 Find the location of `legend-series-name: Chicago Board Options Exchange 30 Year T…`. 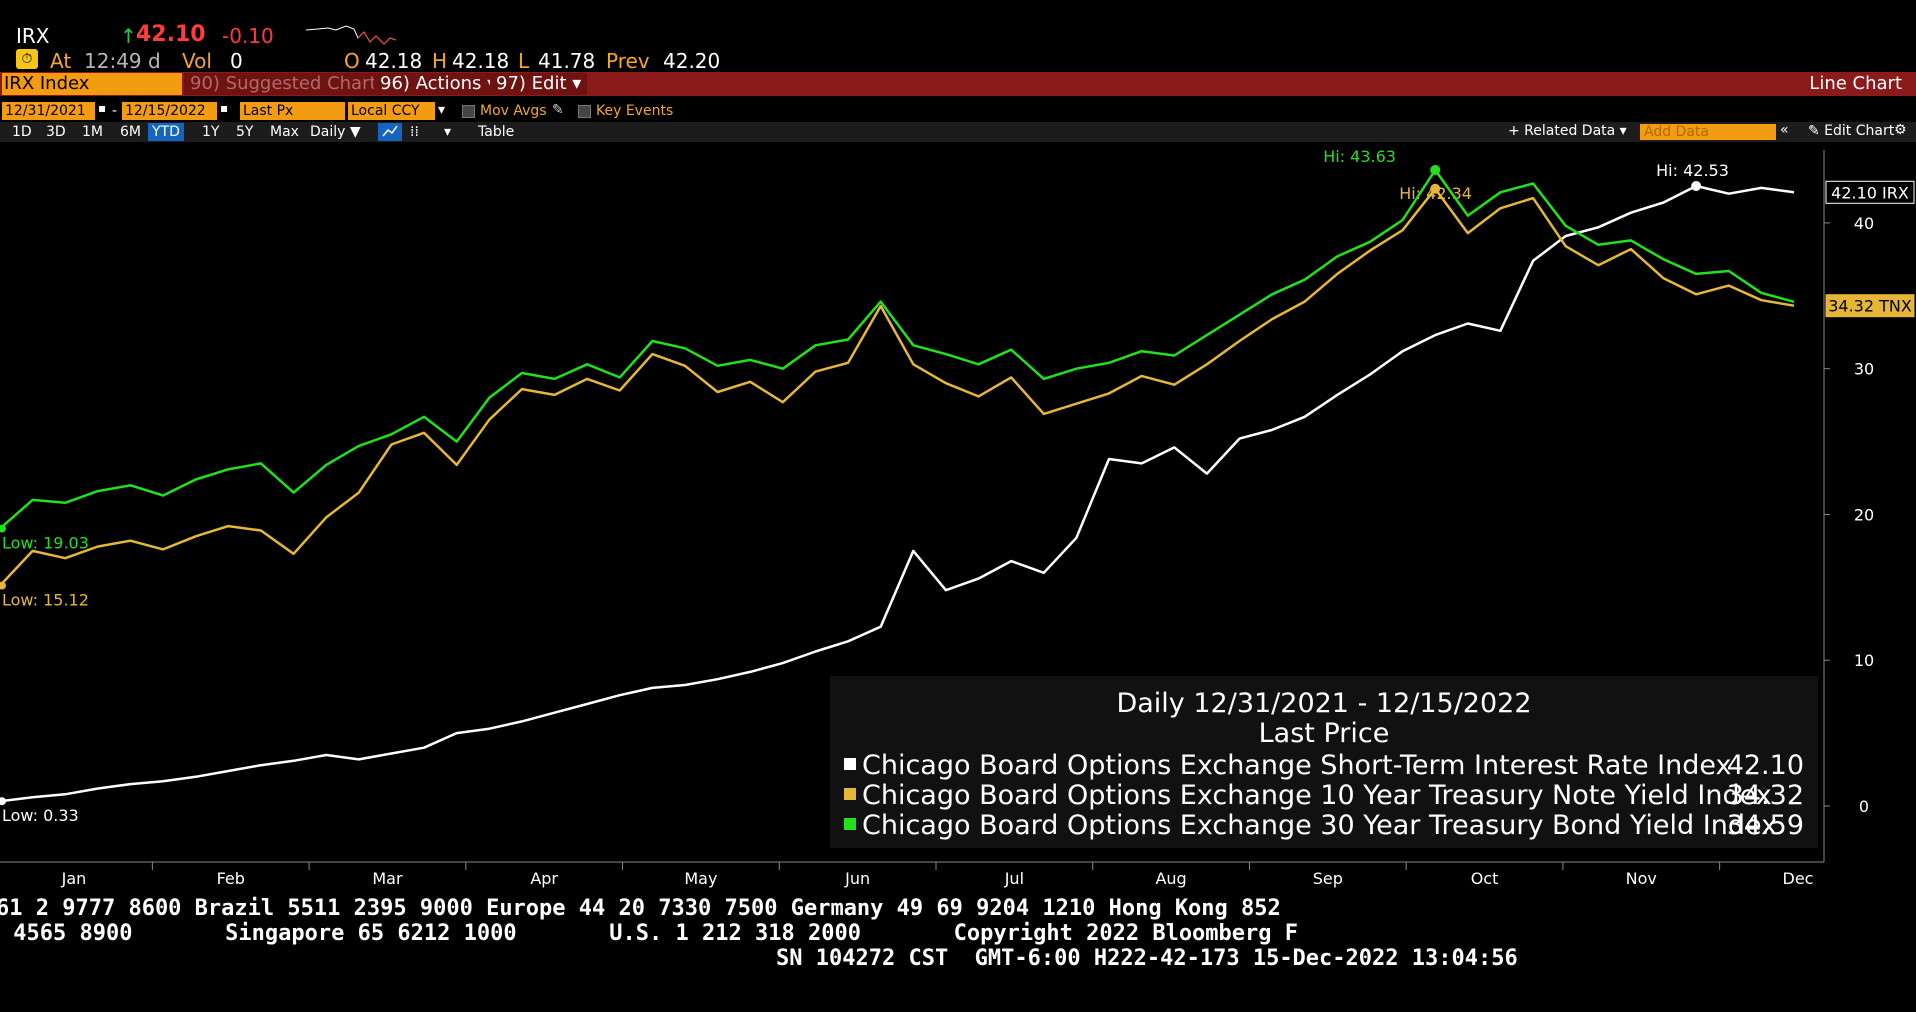

legend-series-name: Chicago Board Options Exchange 30 Year T… is located at coordinates (1320, 825).